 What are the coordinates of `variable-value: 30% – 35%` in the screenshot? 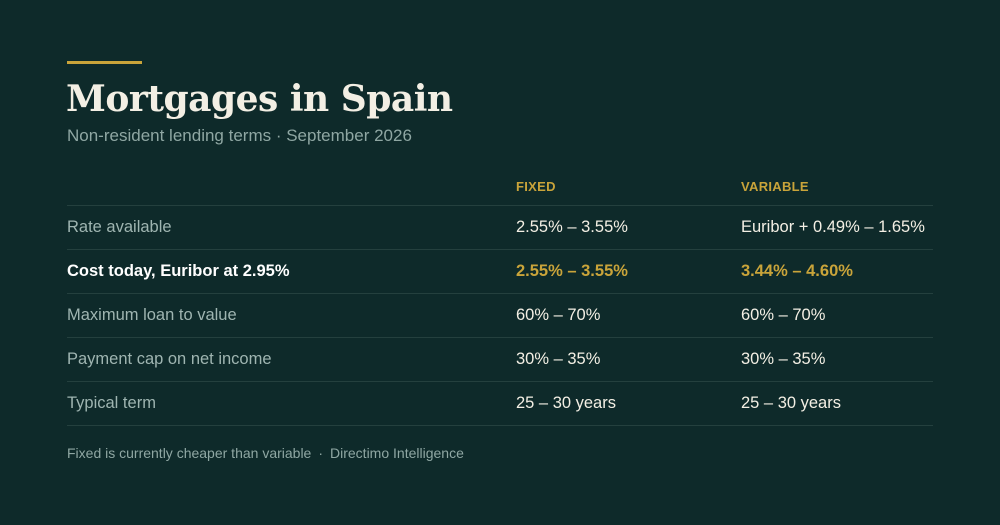 It's located at (837, 359).